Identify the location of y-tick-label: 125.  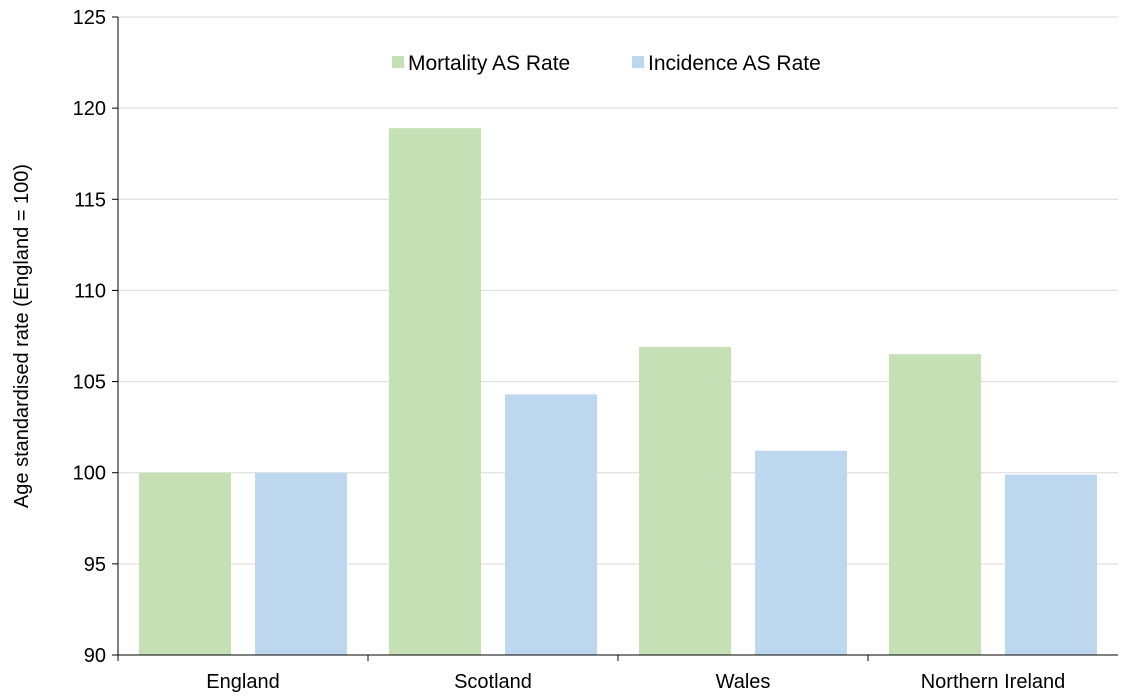
(89, 18).